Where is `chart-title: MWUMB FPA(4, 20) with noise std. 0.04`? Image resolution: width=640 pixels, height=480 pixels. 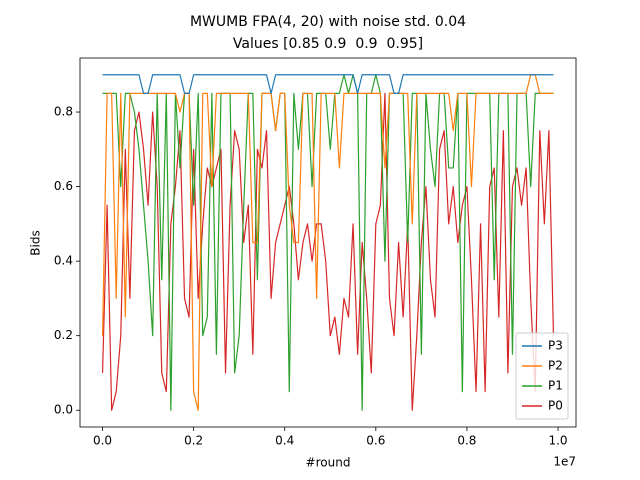 chart-title: MWUMB FPA(4, 20) with noise std. 0.04 is located at coordinates (328, 22).